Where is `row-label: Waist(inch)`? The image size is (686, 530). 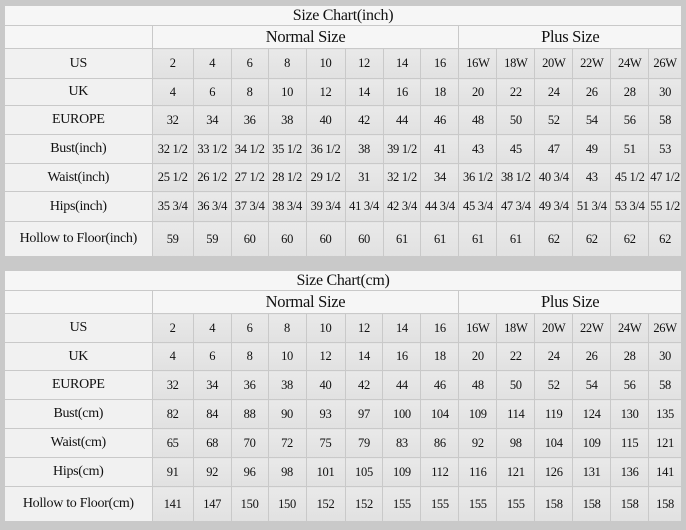 row-label: Waist(inch) is located at coordinates (78, 177).